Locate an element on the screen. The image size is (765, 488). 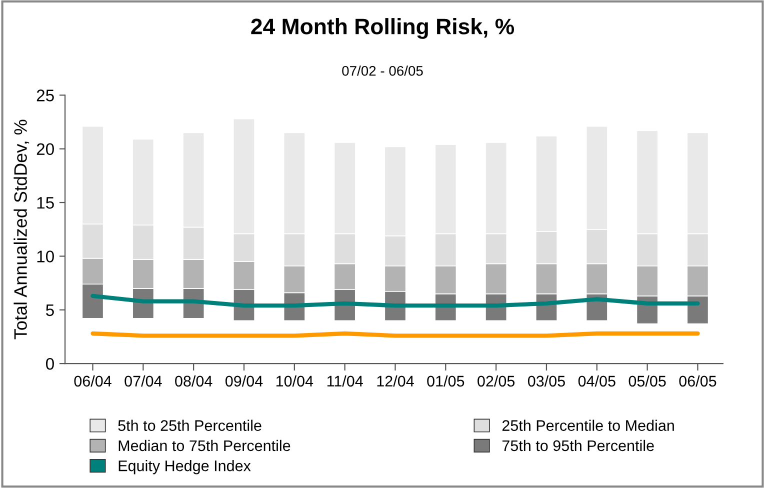
x-tick-label: 02/05 is located at coordinates (496, 381).